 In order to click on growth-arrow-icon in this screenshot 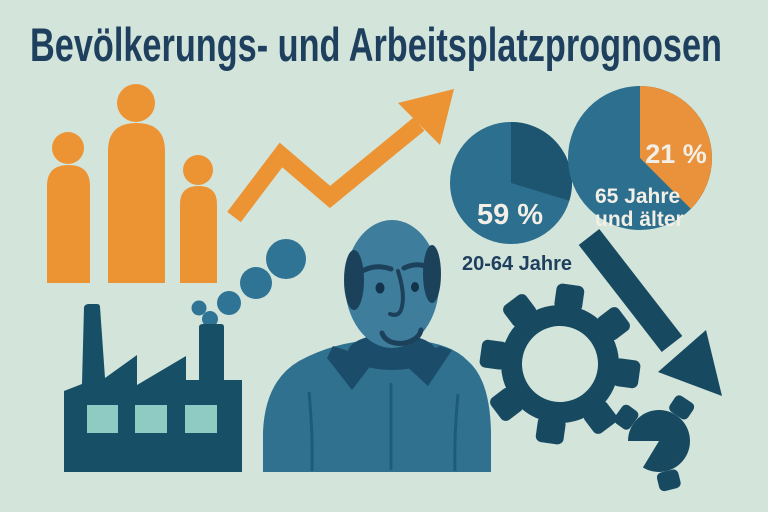, I will do `click(340, 156)`.